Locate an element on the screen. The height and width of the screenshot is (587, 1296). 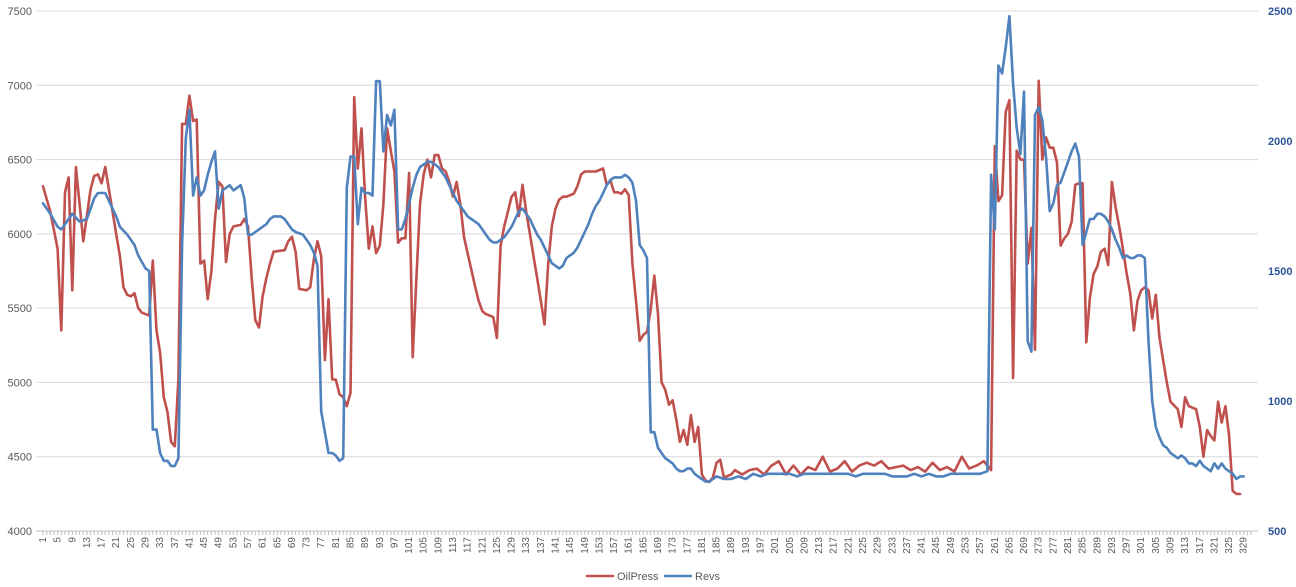
x-tick-label: 249 is located at coordinates (951, 545).